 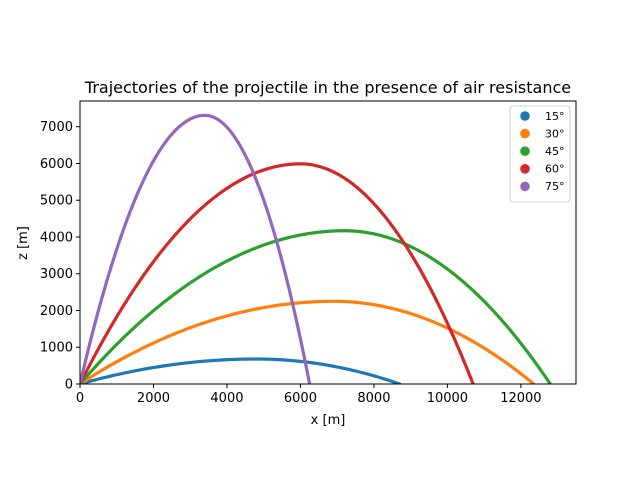 What do you see at coordinates (226, 398) in the screenshot?
I see `x-tick-label-2: 4000` at bounding box center [226, 398].